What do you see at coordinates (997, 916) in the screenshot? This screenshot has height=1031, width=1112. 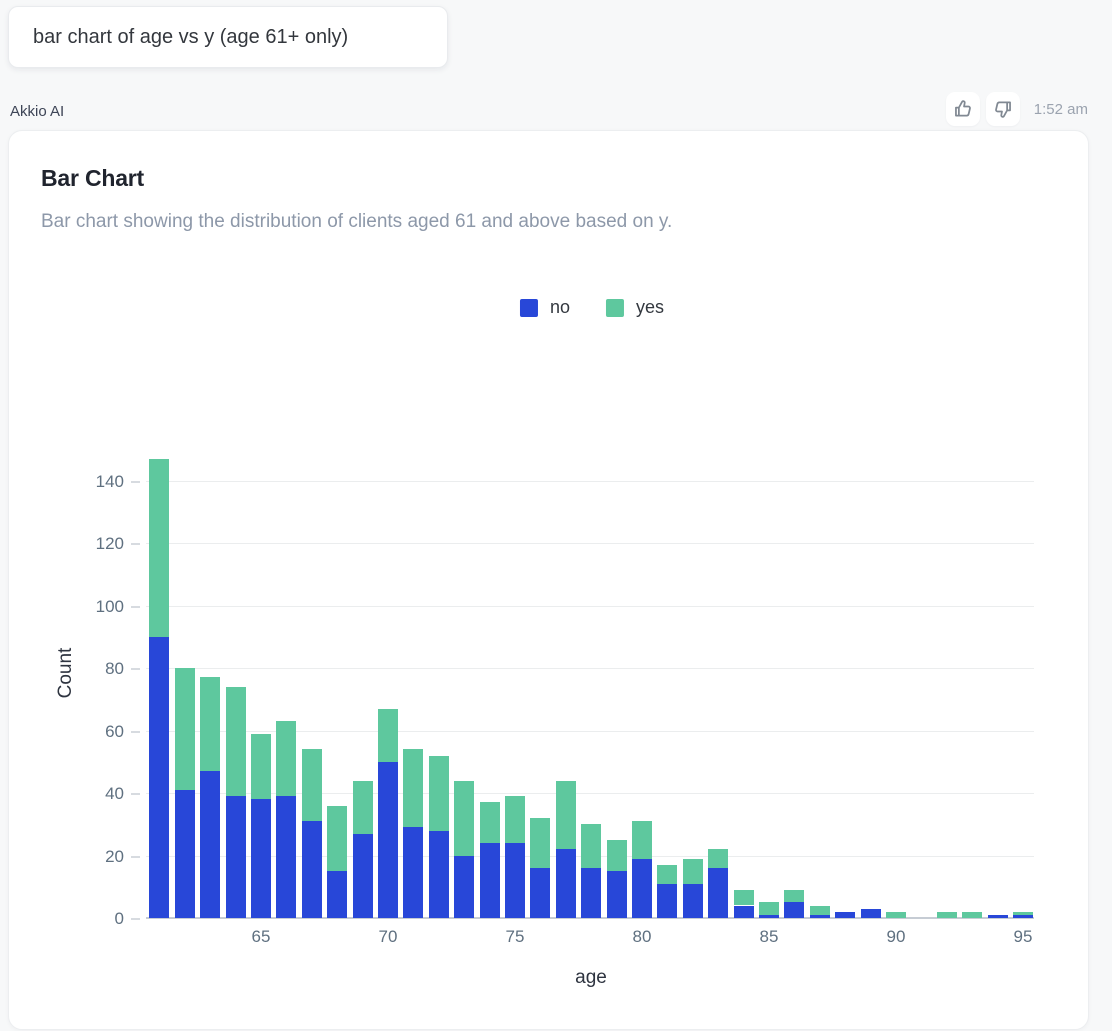 I see `bar-age-94-no` at bounding box center [997, 916].